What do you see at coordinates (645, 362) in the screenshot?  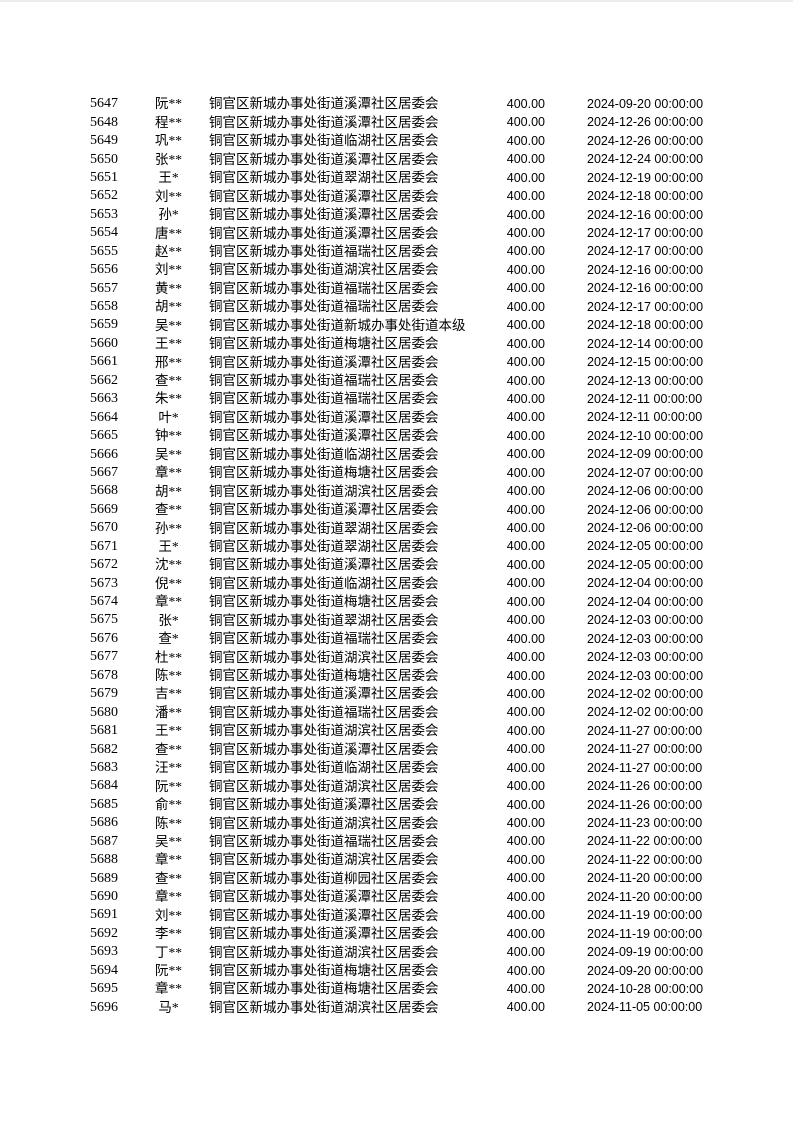 I see `row-date-cell: 2024-12-15 00:00:00` at bounding box center [645, 362].